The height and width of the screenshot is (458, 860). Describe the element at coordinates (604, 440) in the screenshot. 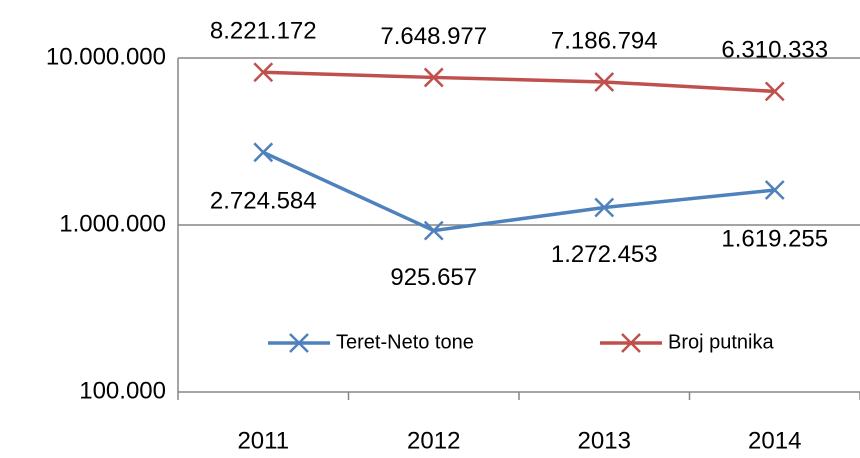

I see `x-tick-label: 2013` at that location.